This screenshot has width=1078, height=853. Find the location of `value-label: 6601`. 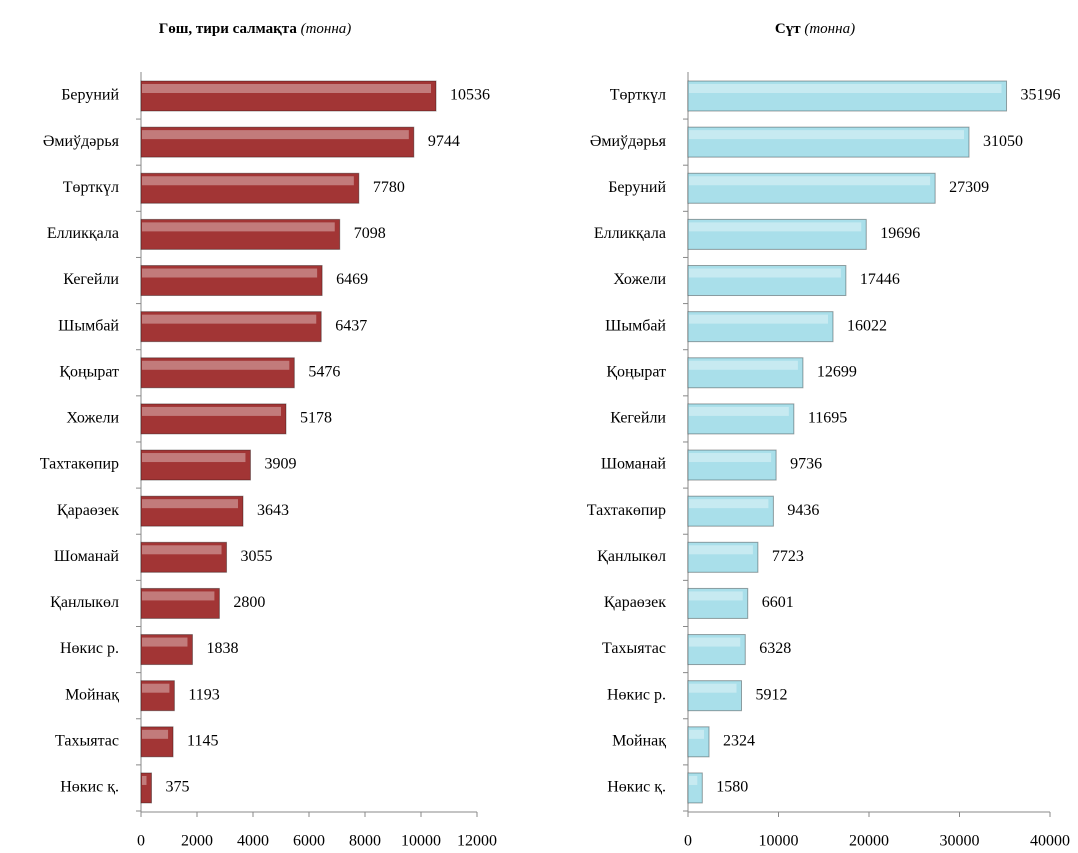

value-label: 6601 is located at coordinates (778, 602).